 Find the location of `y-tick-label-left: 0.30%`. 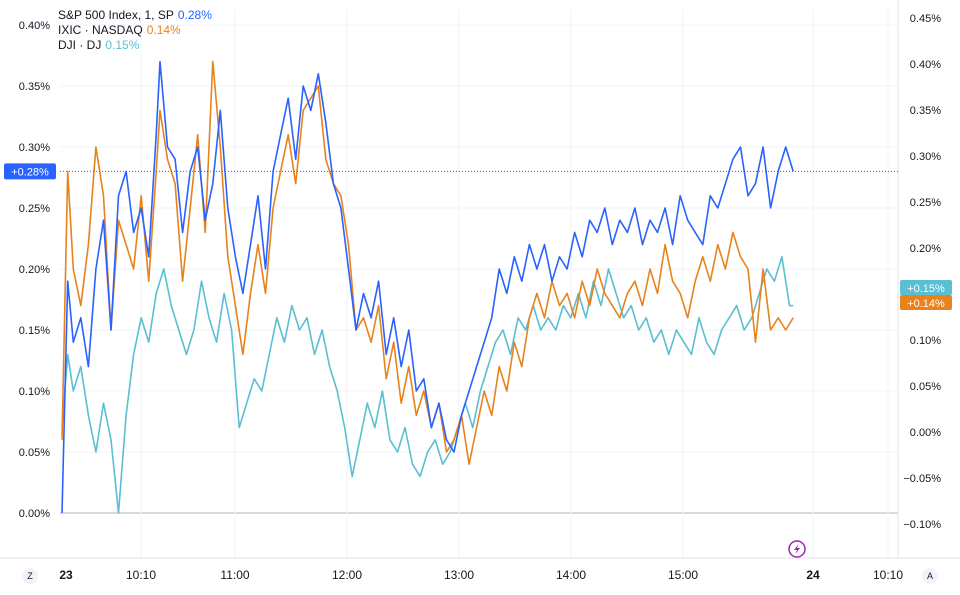

y-tick-label-left: 0.30% is located at coordinates (34, 148).